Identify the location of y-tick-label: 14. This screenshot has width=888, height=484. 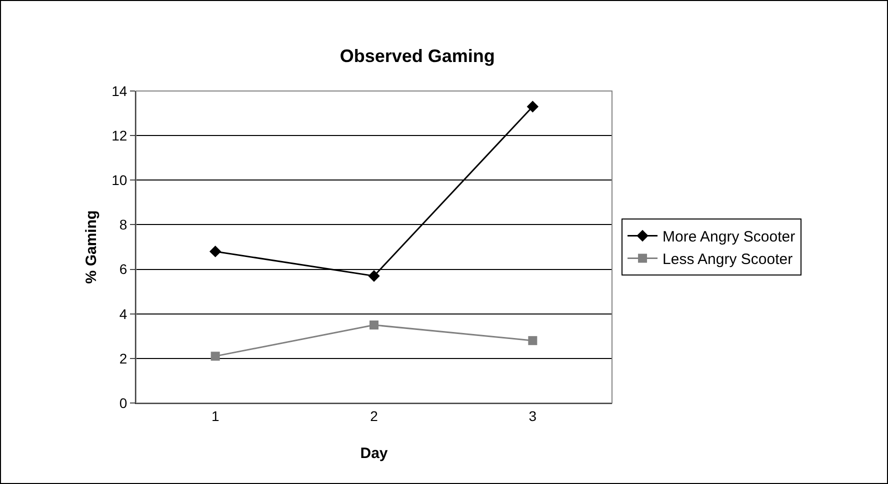
(120, 90).